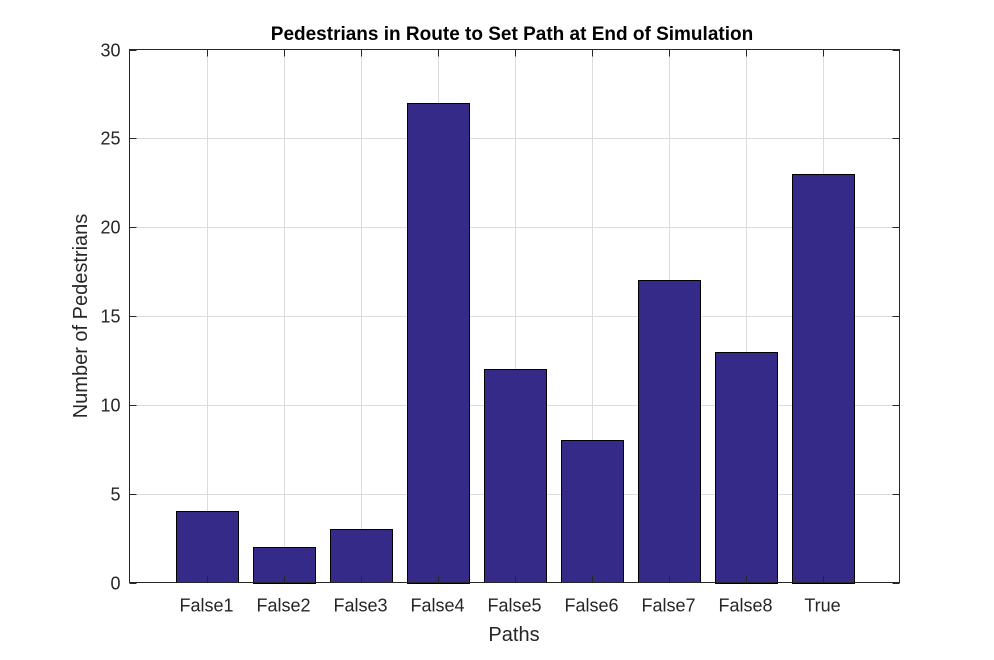  What do you see at coordinates (110, 51) in the screenshot?
I see `y-tick-label: 30` at bounding box center [110, 51].